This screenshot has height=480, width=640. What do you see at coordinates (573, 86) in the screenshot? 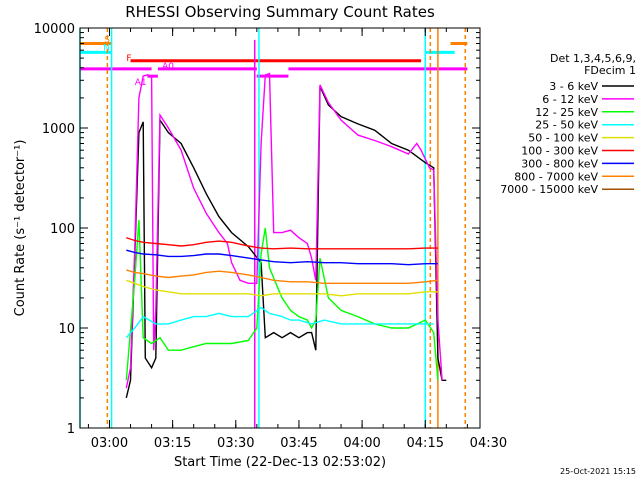
I see `legend-label: 3 - 6 keV` at bounding box center [573, 86].